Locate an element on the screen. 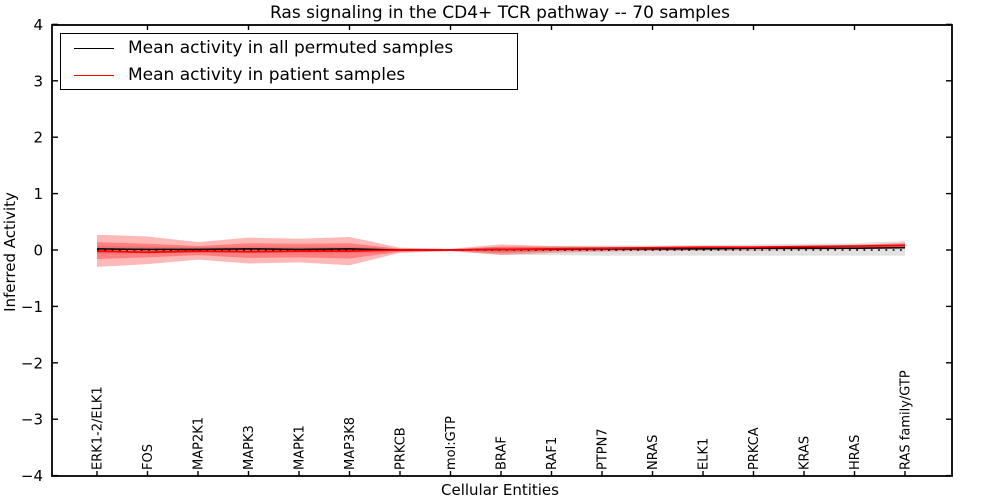 Image resolution: width=1000 pixels, height=500 pixels. y-tick-label: 0 is located at coordinates (38, 251).